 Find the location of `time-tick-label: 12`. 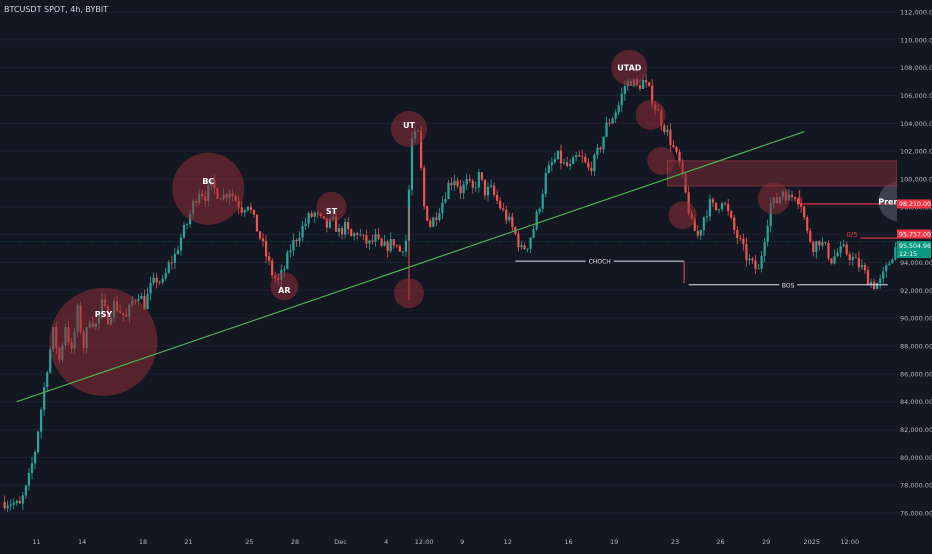

time-tick-label: 12 is located at coordinates (508, 542).